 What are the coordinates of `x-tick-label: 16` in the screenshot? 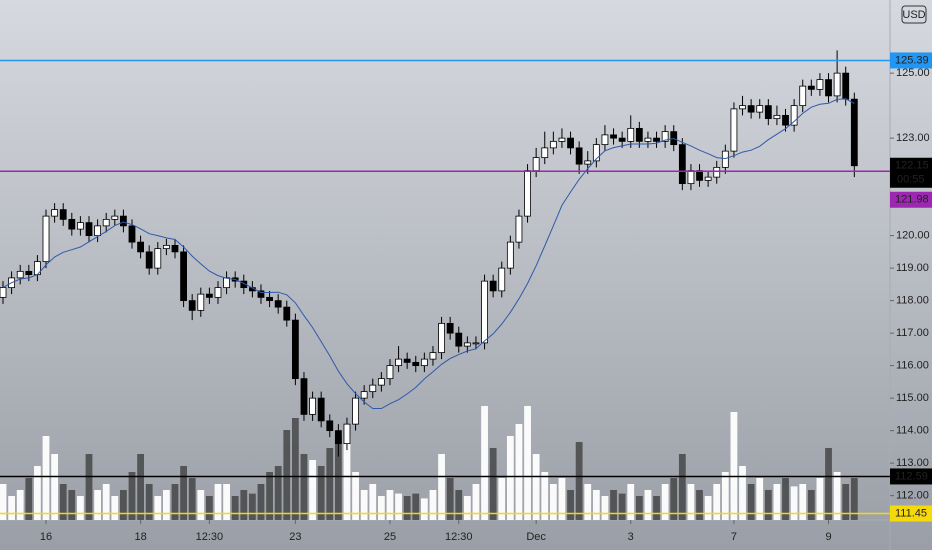 It's located at (46, 537).